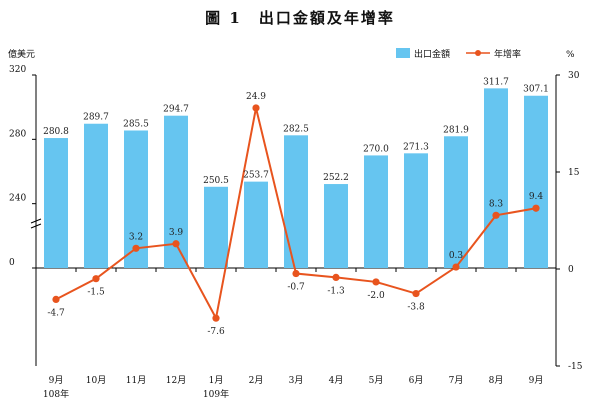  I want to click on bar-value-label: 311.7, so click(496, 82).